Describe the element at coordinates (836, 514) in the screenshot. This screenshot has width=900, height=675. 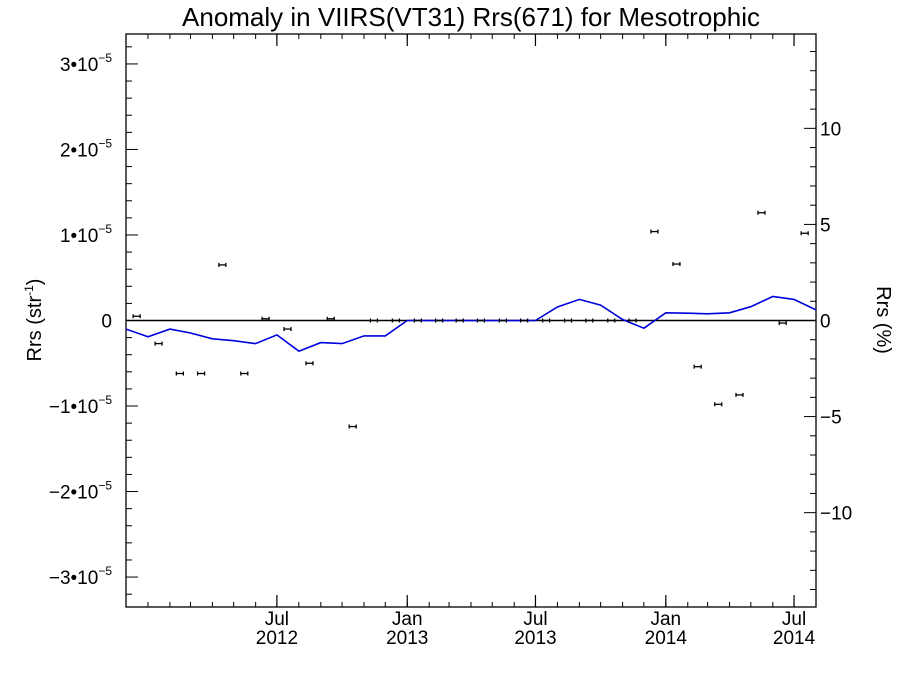
I see `y2-tick-label: −10` at that location.